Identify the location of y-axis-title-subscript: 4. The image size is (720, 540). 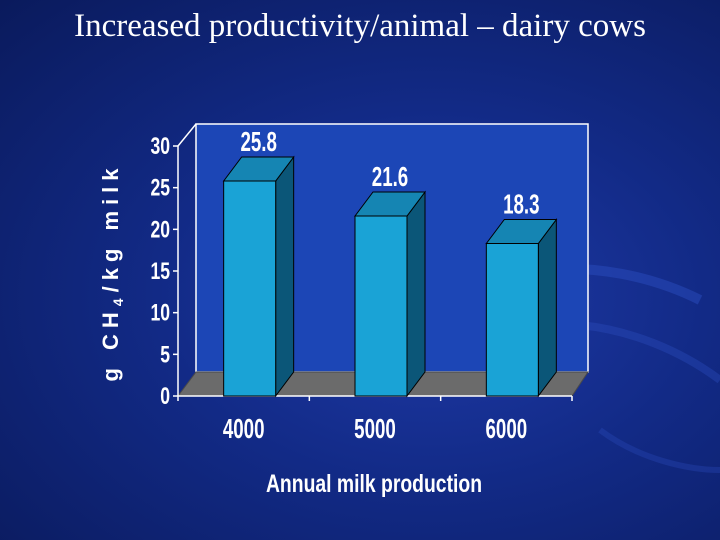
(118, 299).